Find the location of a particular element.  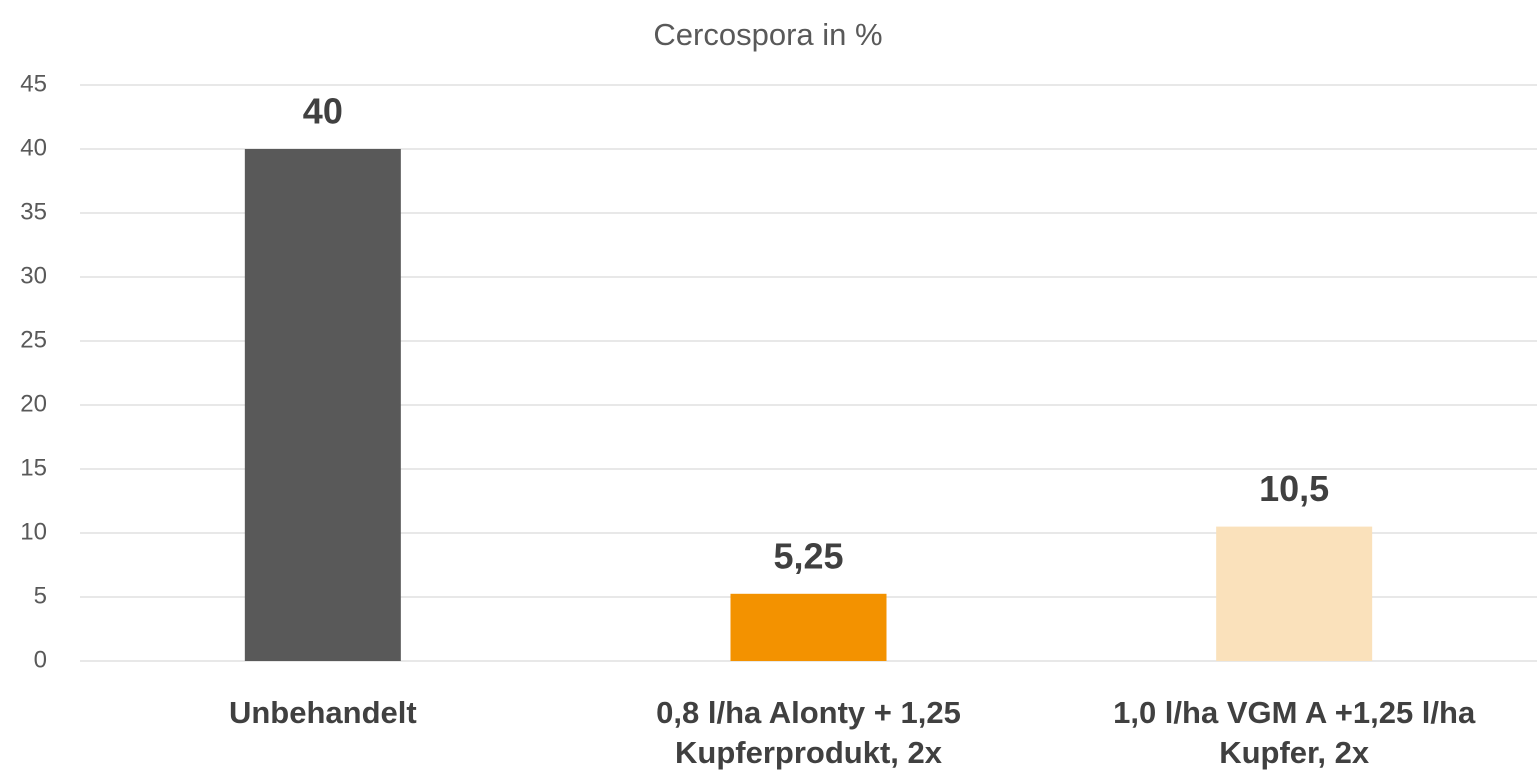

y-tick-label: 20 is located at coordinates (33, 403).